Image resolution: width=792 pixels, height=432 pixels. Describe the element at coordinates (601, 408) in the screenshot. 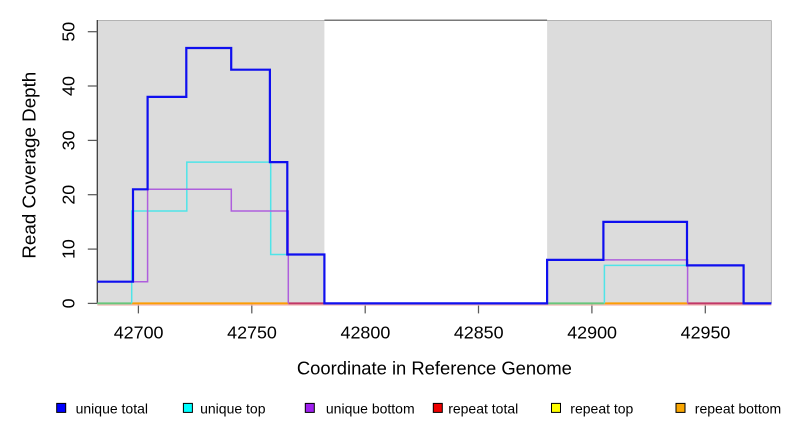

I see `svg-text: repeat top` at that location.